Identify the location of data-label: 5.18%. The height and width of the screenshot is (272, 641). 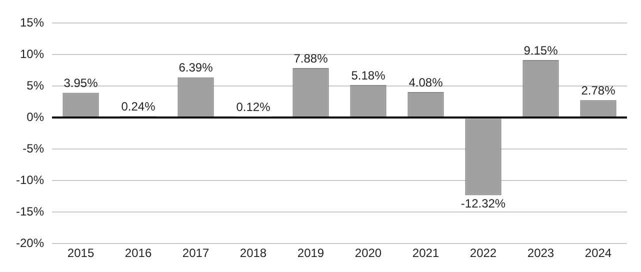
(368, 75).